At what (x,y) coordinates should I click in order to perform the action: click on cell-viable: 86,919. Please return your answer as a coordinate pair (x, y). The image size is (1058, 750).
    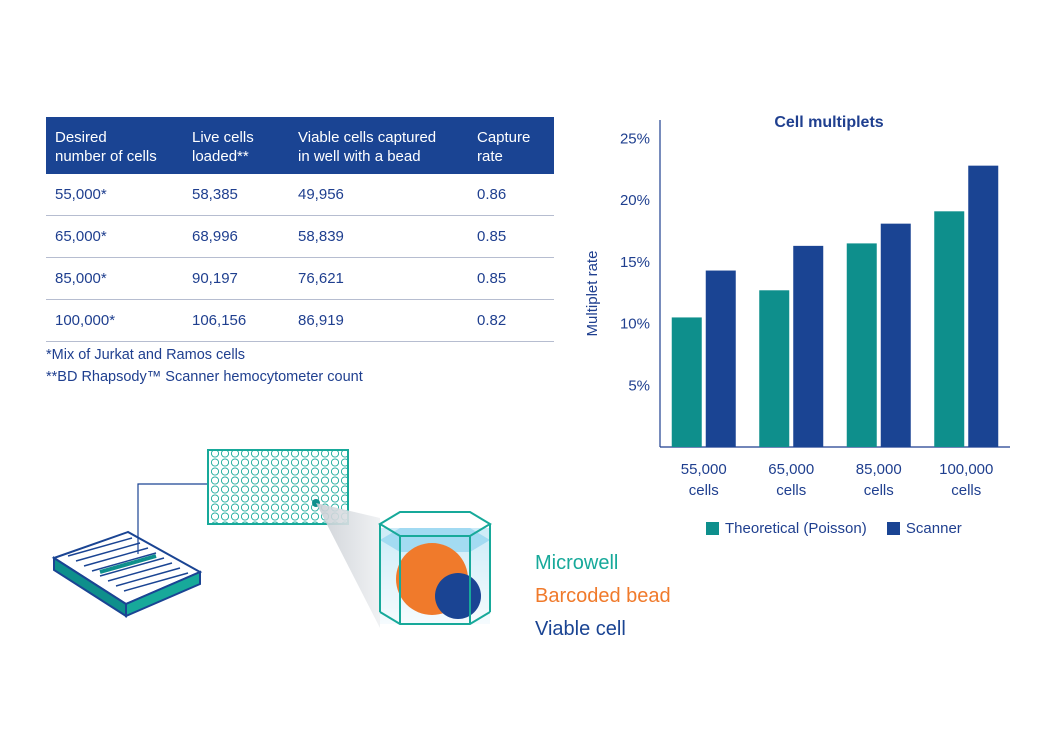
    Looking at the image, I should click on (321, 320).